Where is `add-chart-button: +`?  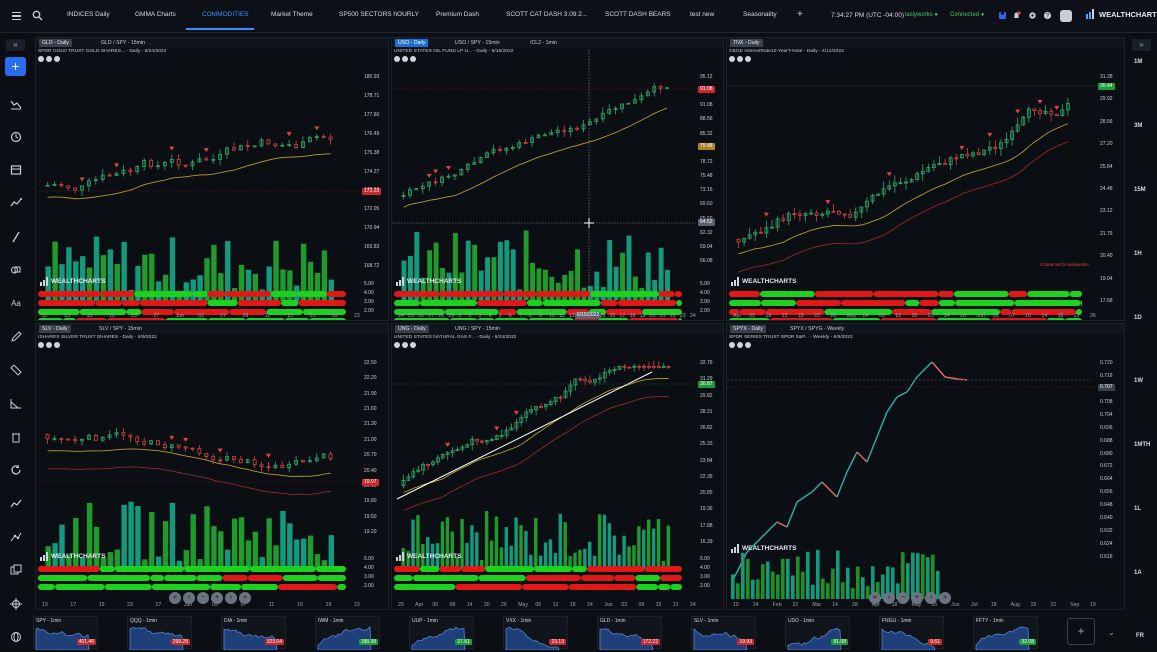
add-chart-button: + is located at coordinates (15, 66).